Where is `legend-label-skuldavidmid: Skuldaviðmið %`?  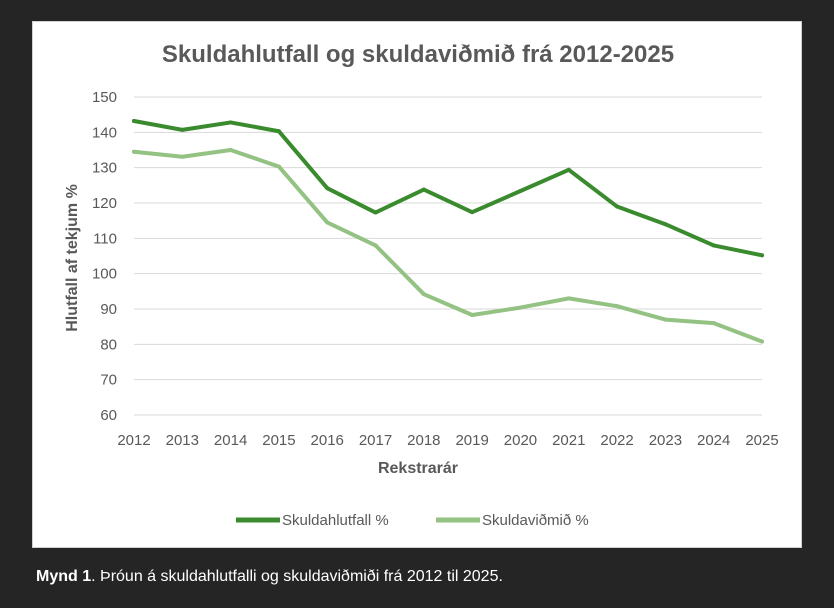
legend-label-skuldavidmid: Skuldaviðmið % is located at coordinates (535, 520).